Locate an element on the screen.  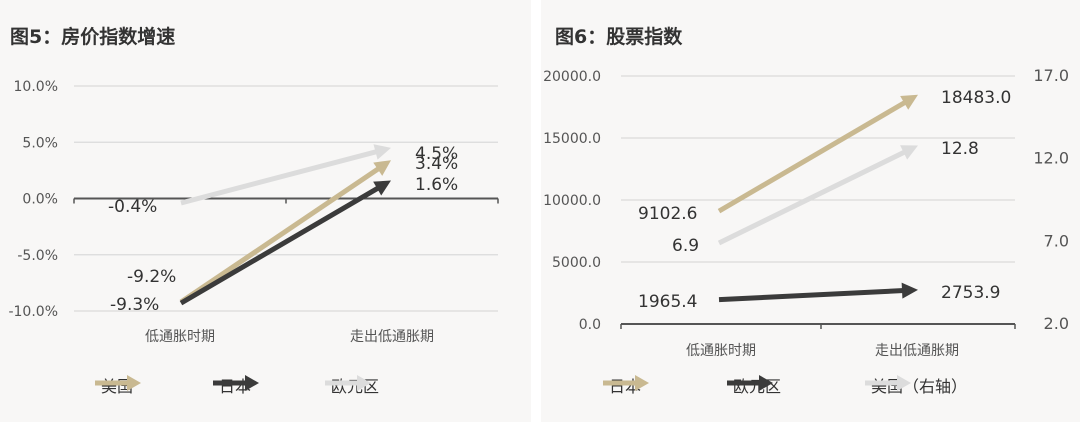
legend-item-us-right-axis: 美国（右轴） is located at coordinates (916, 385).